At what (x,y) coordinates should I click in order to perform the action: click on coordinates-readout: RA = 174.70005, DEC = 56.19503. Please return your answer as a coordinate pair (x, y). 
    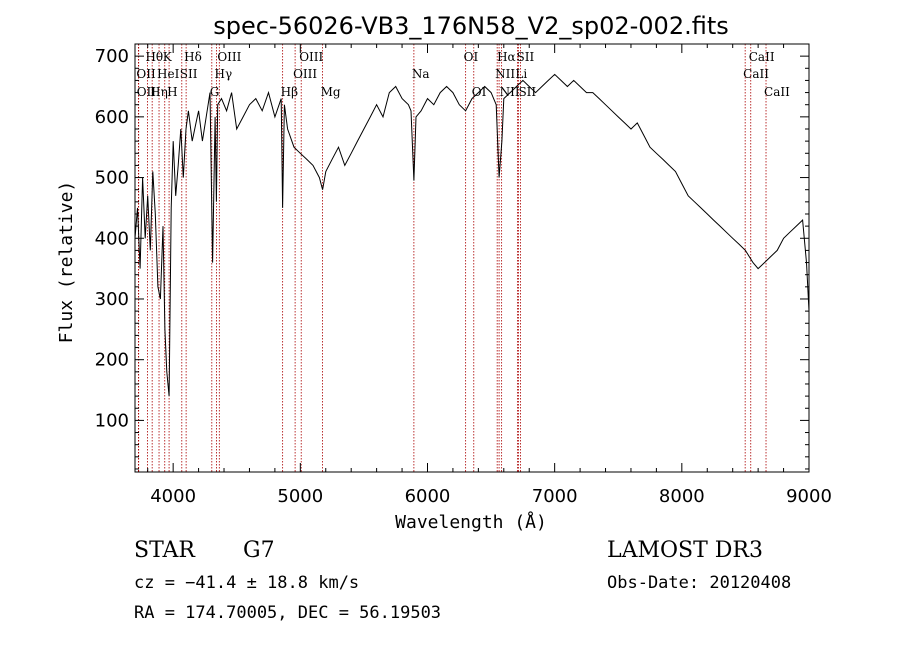
    Looking at the image, I should click on (288, 613).